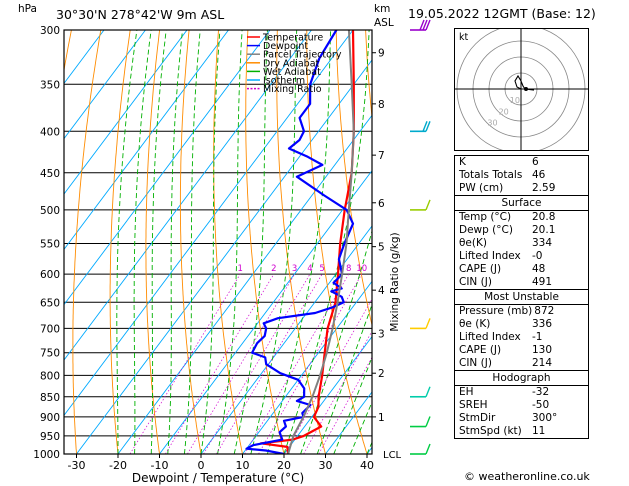  I want to click on surface-title: Surface, so click(521, 203).